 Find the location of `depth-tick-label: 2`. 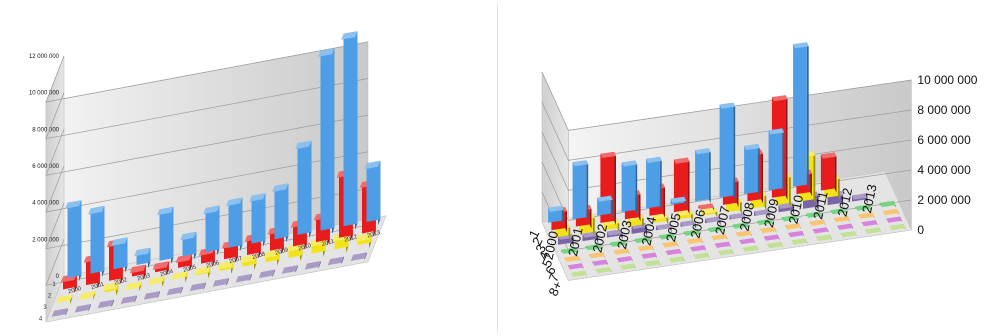

depth-tick-label: 2 is located at coordinates (50, 296).